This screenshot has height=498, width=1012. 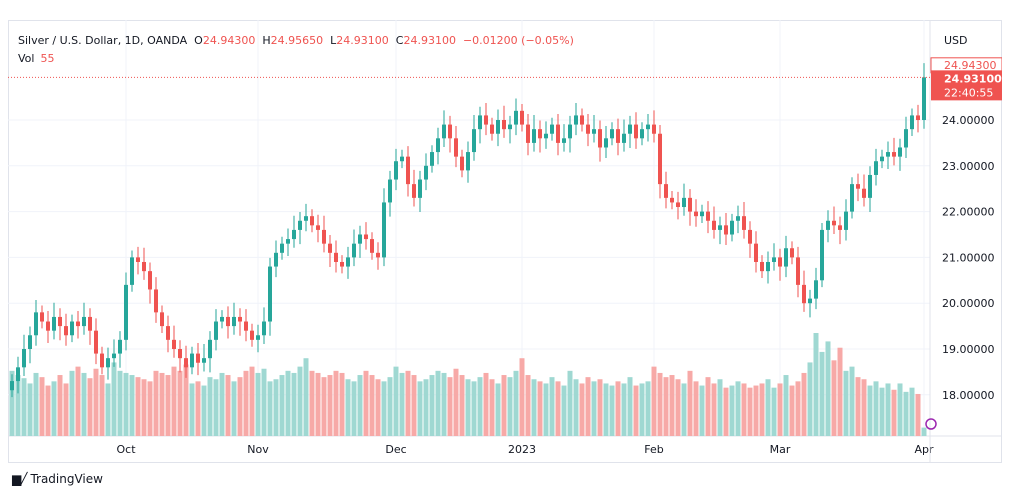 What do you see at coordinates (395, 449) in the screenshot?
I see `x-tick-label: Dec` at bounding box center [395, 449].